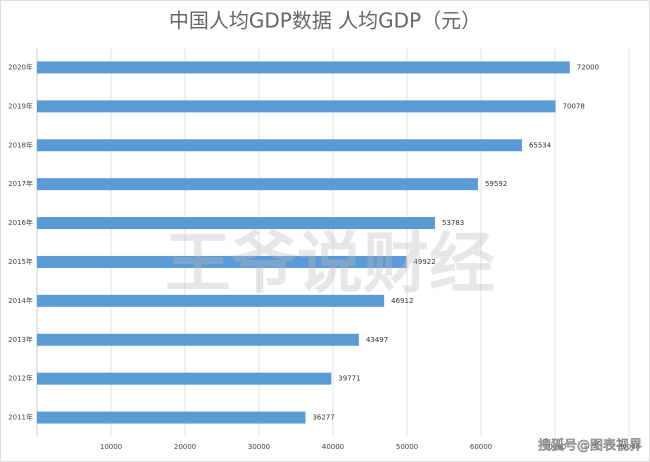 The height and width of the screenshot is (462, 650). What do you see at coordinates (540, 145) in the screenshot?
I see `value-label: 65534` at bounding box center [540, 145].